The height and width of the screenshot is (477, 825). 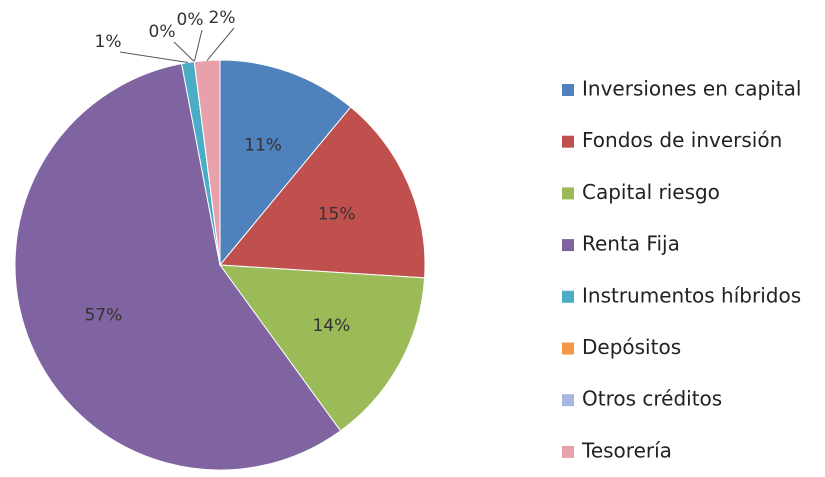 I want to click on legend-label: Capital riesgo, so click(x=651, y=192).